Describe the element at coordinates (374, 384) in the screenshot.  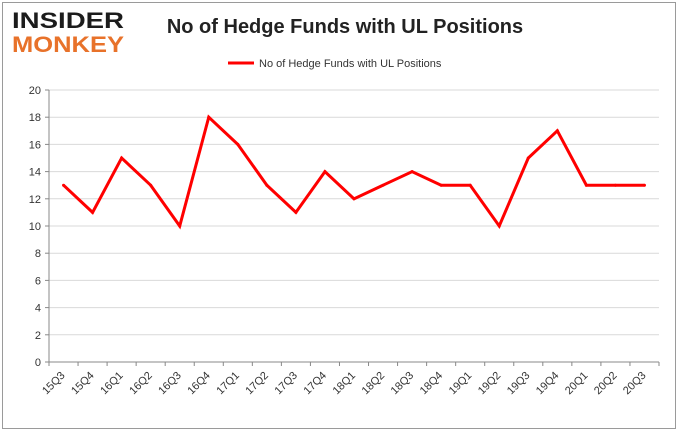
I see `x-tick-label-18Q2: 18Q2` at that location.